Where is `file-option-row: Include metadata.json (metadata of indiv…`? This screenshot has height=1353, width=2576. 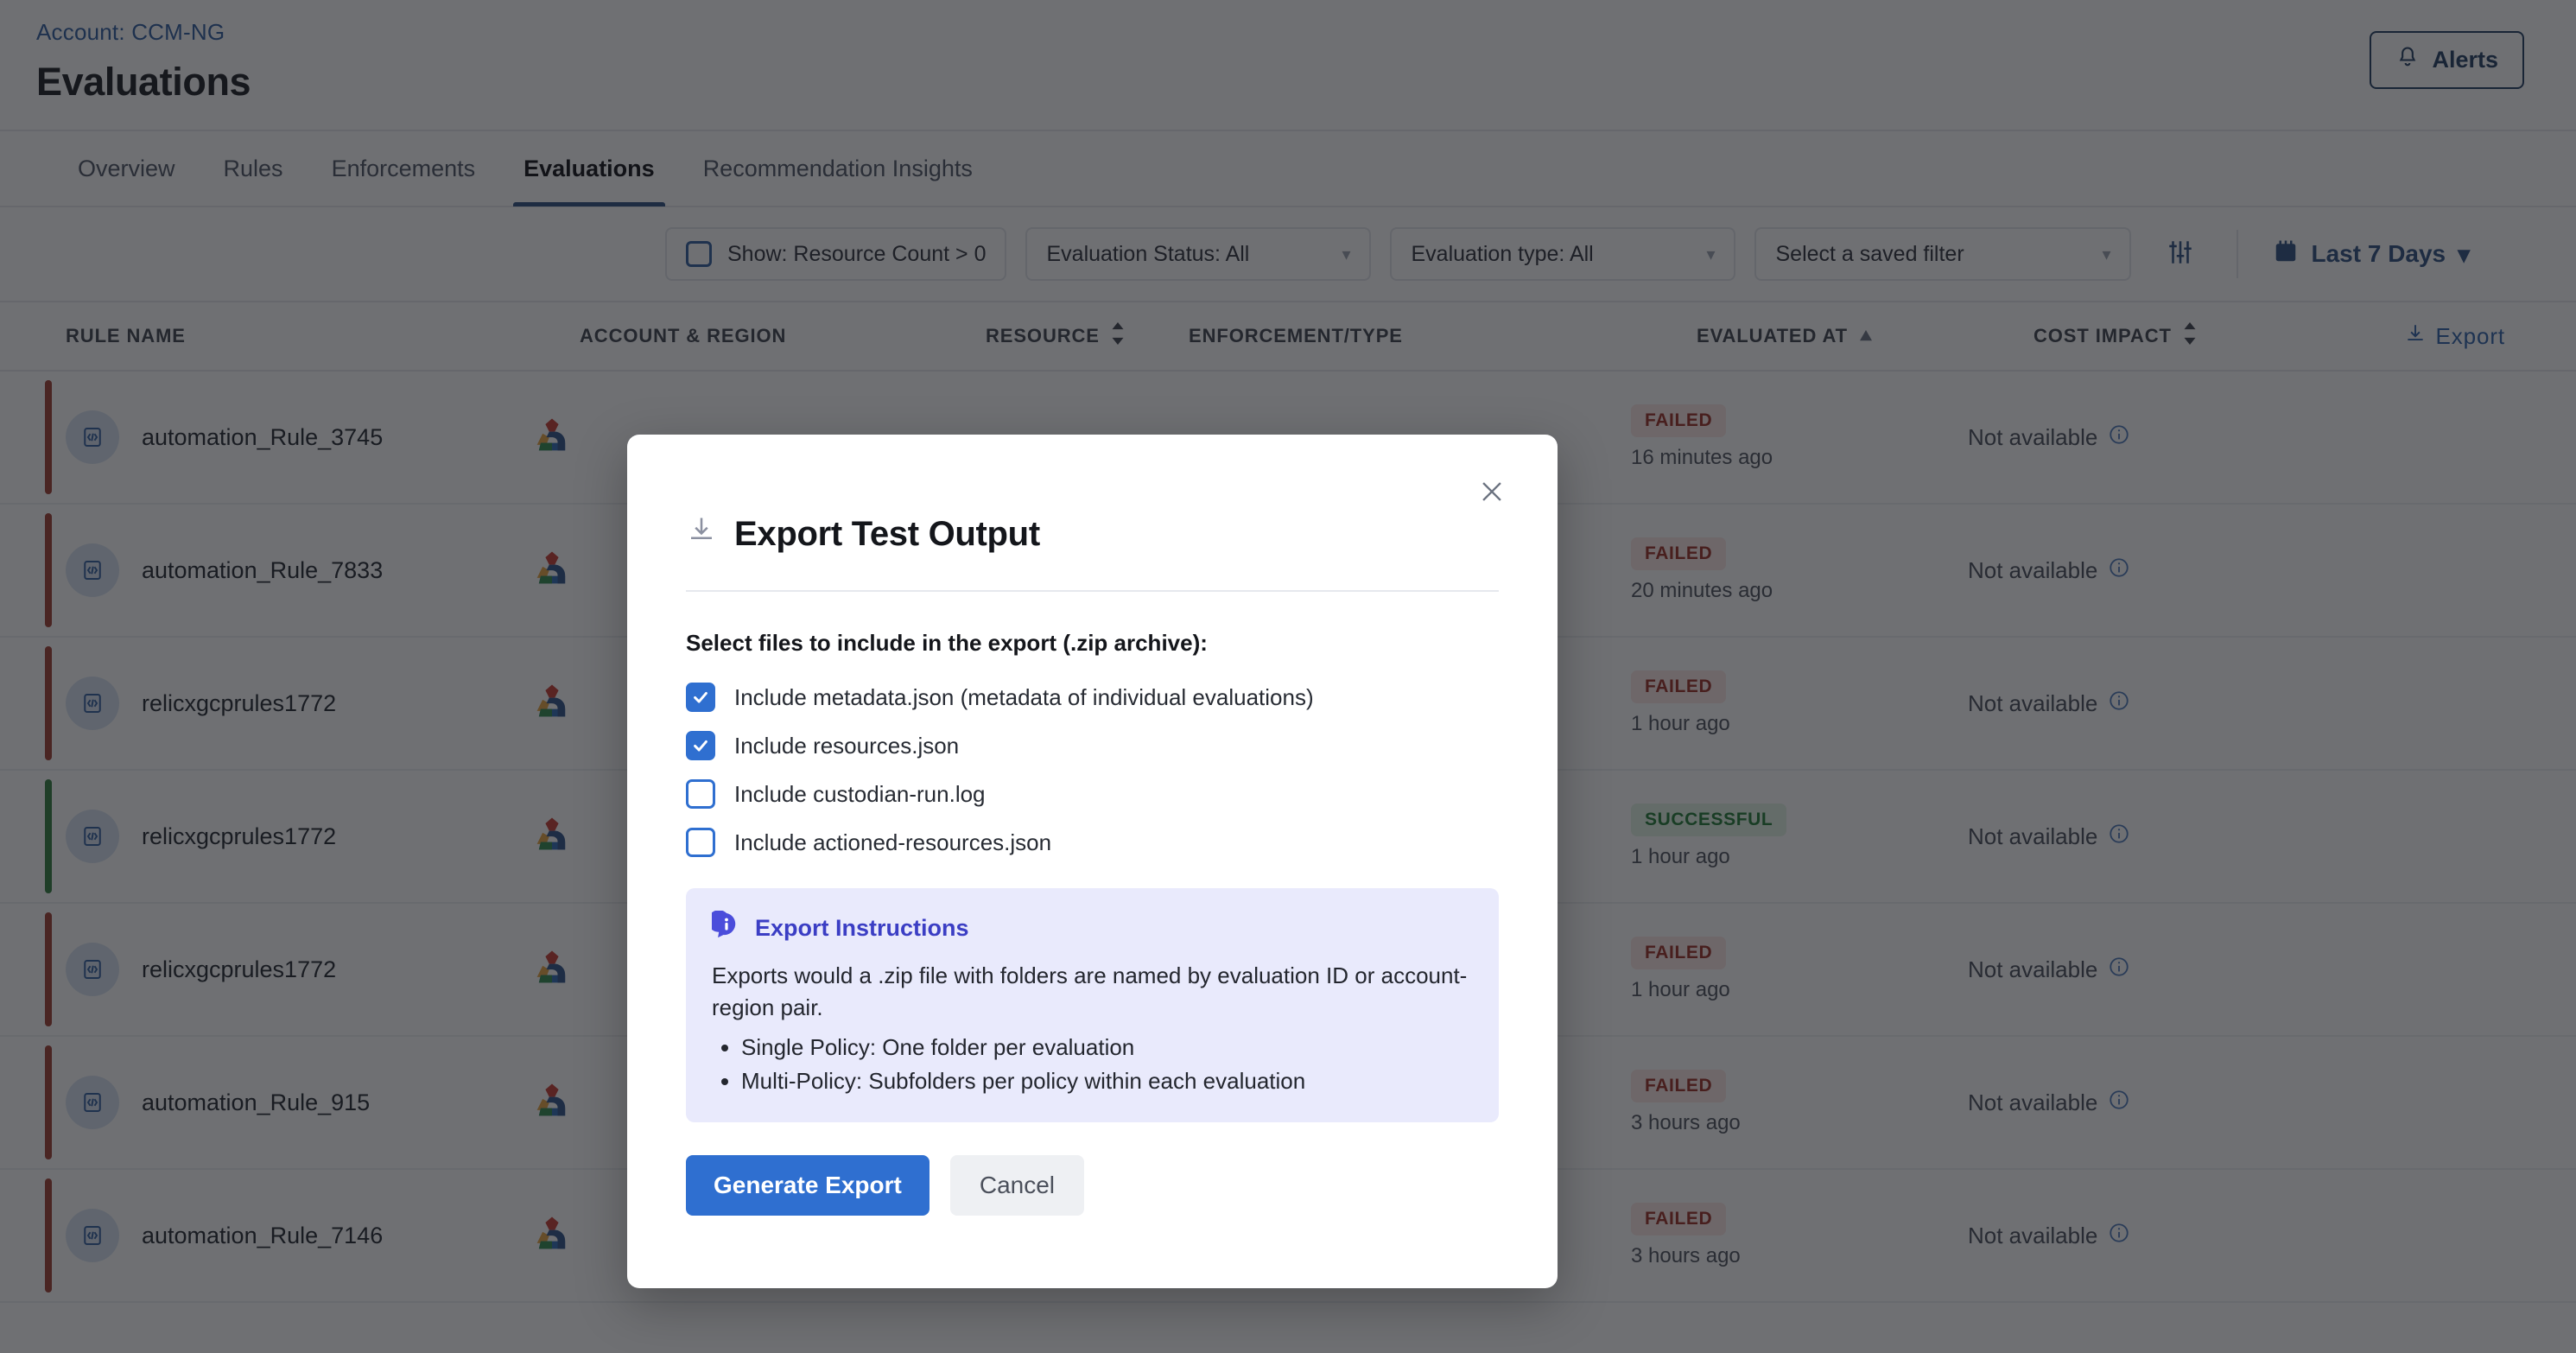
file-option-row: Include metadata.json (metadata of indiv… is located at coordinates (1092, 697).